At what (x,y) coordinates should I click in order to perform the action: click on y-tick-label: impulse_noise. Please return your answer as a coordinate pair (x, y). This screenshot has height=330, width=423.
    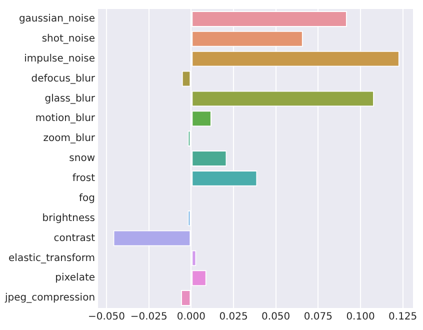
    Looking at the image, I should click on (60, 58).